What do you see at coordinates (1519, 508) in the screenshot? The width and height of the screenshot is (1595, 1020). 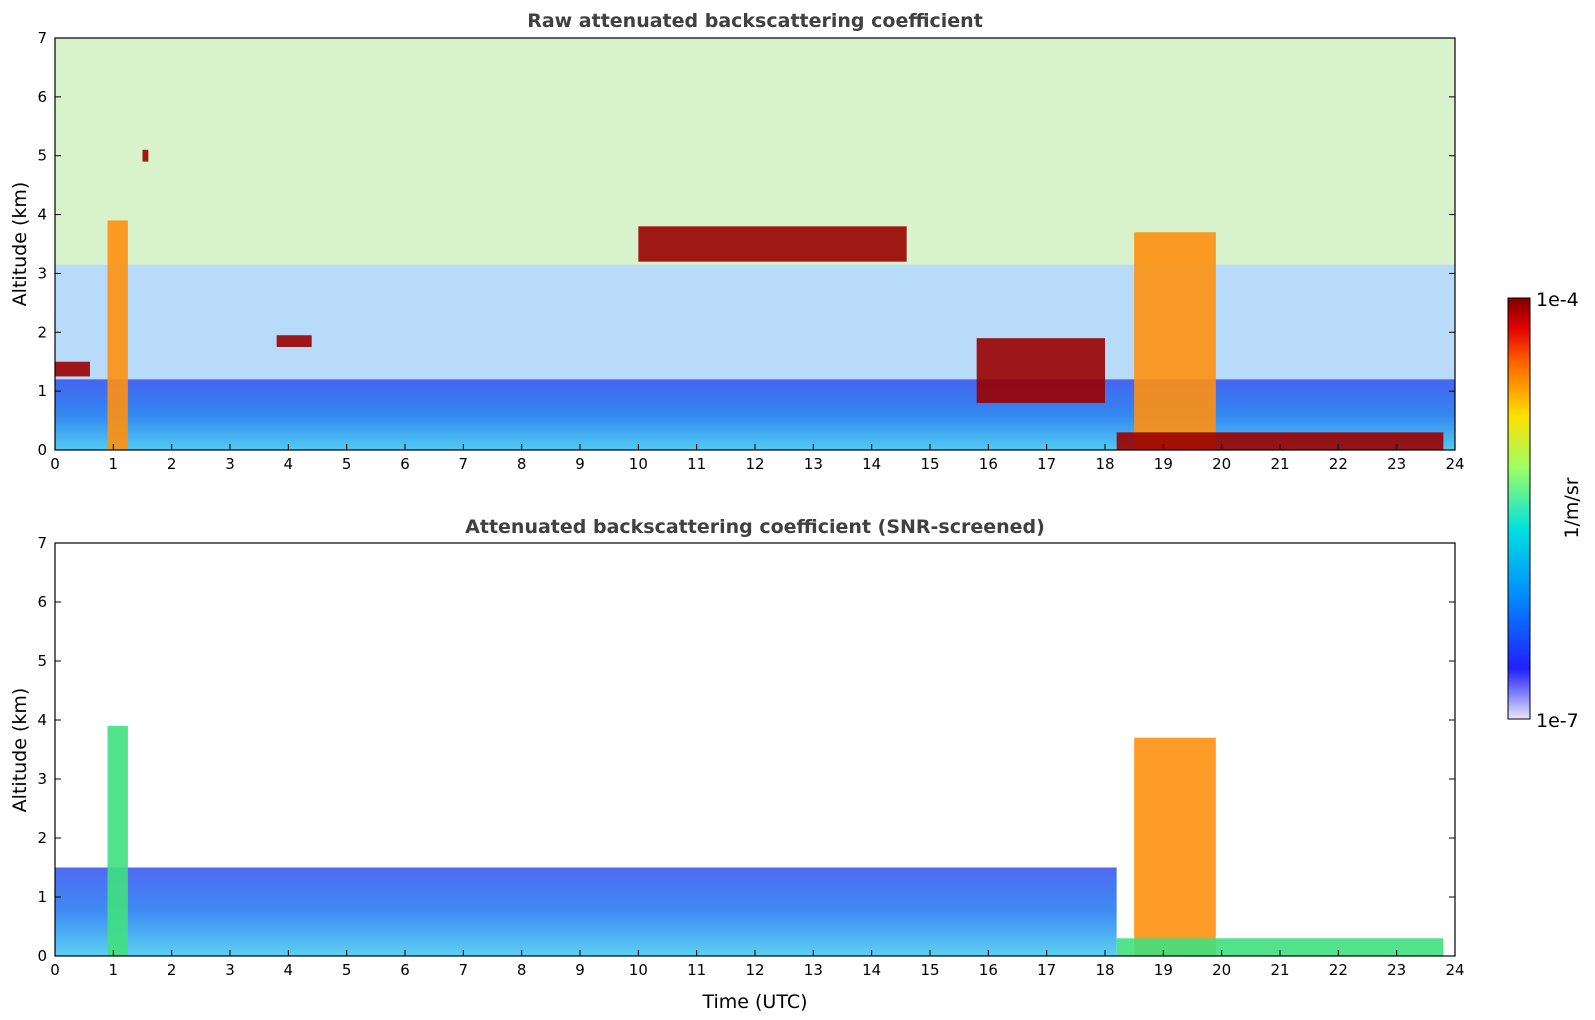 I see `colorbar-gradient` at bounding box center [1519, 508].